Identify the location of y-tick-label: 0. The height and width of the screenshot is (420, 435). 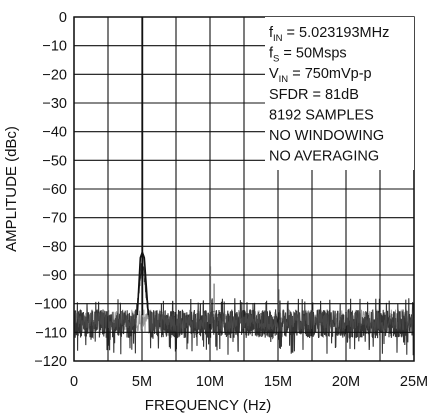
(63, 18).